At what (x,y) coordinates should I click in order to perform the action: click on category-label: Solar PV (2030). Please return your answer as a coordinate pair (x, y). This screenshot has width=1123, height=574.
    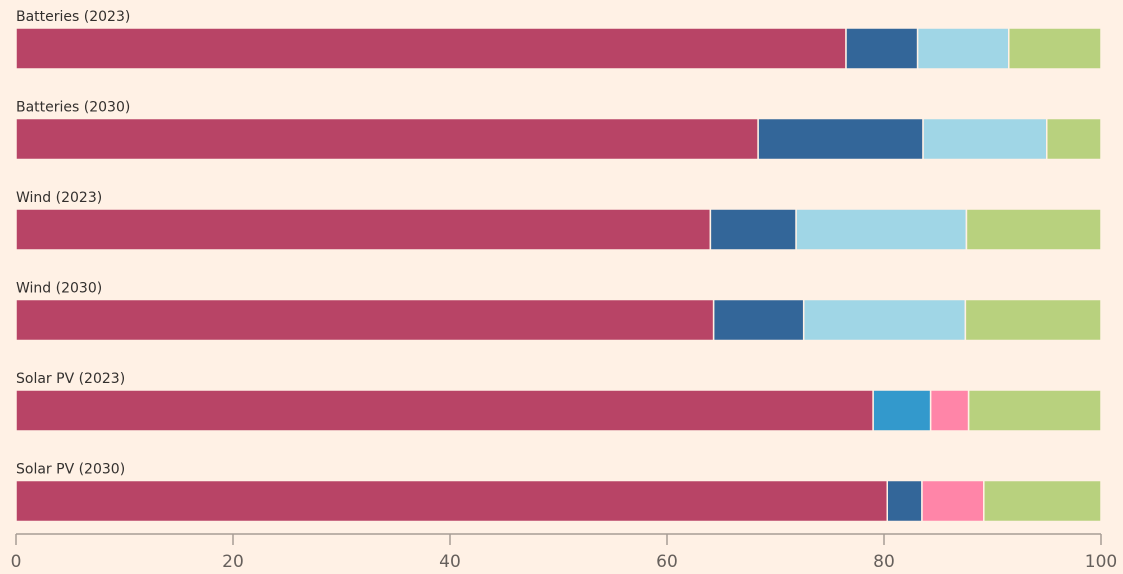
    Looking at the image, I should click on (70, 470).